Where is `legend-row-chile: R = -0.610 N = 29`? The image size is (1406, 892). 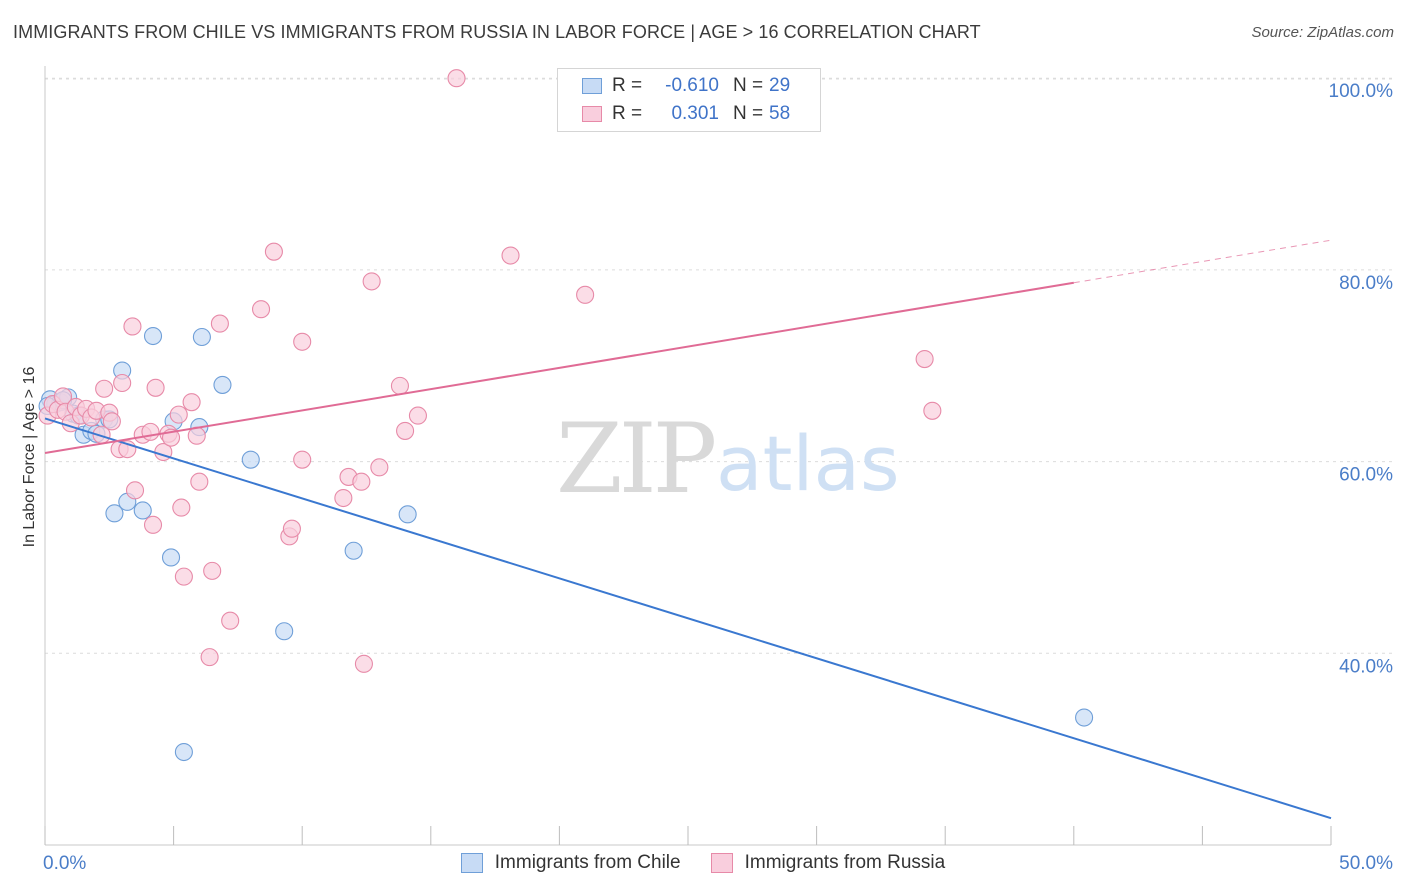 legend-row-chile: R = -0.610 N = 29 is located at coordinates (686, 86).